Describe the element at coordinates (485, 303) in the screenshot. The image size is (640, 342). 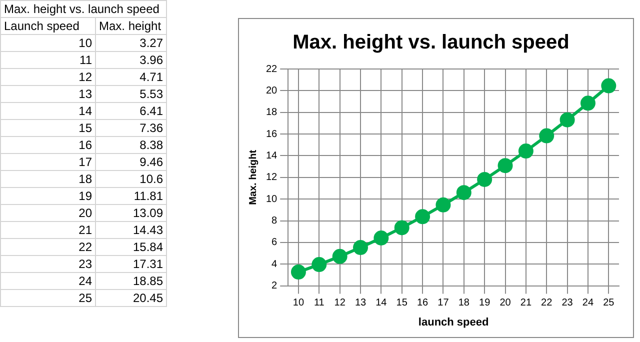
I see `x-tick-label: 19` at that location.